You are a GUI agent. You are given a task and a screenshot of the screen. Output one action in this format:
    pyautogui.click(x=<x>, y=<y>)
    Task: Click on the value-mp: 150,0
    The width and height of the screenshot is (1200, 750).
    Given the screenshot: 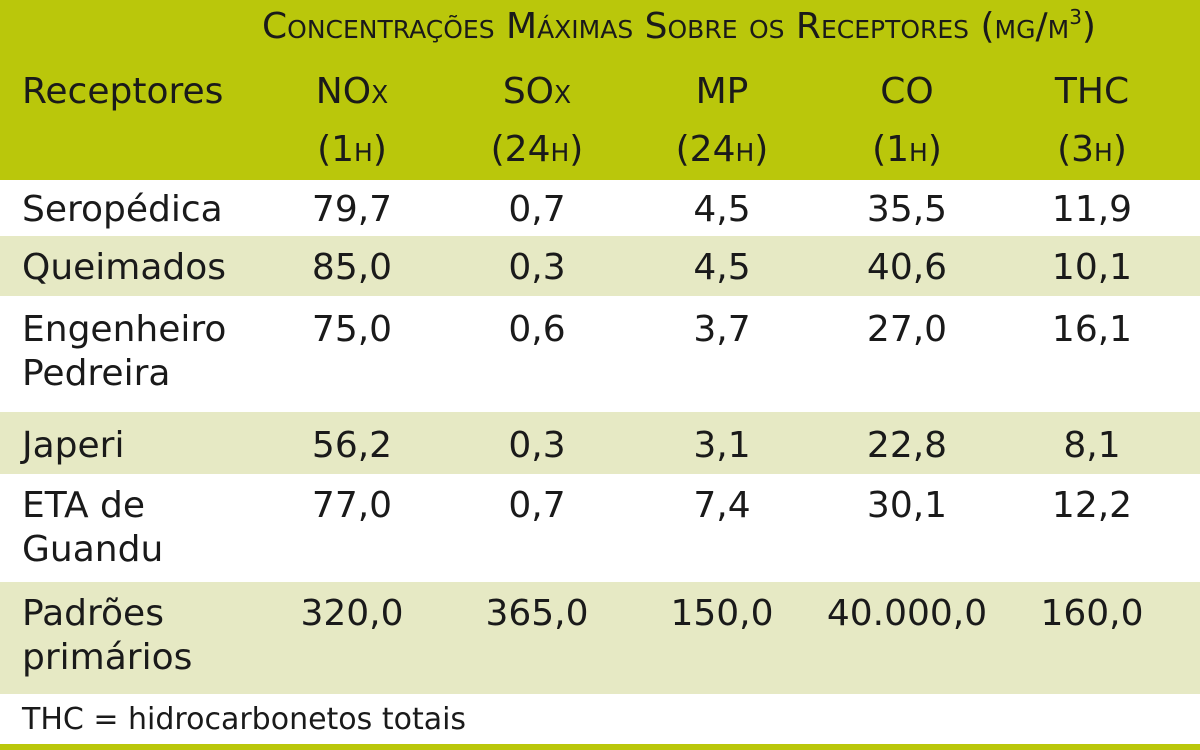 What is the action you would take?
    pyautogui.click(x=722, y=613)
    